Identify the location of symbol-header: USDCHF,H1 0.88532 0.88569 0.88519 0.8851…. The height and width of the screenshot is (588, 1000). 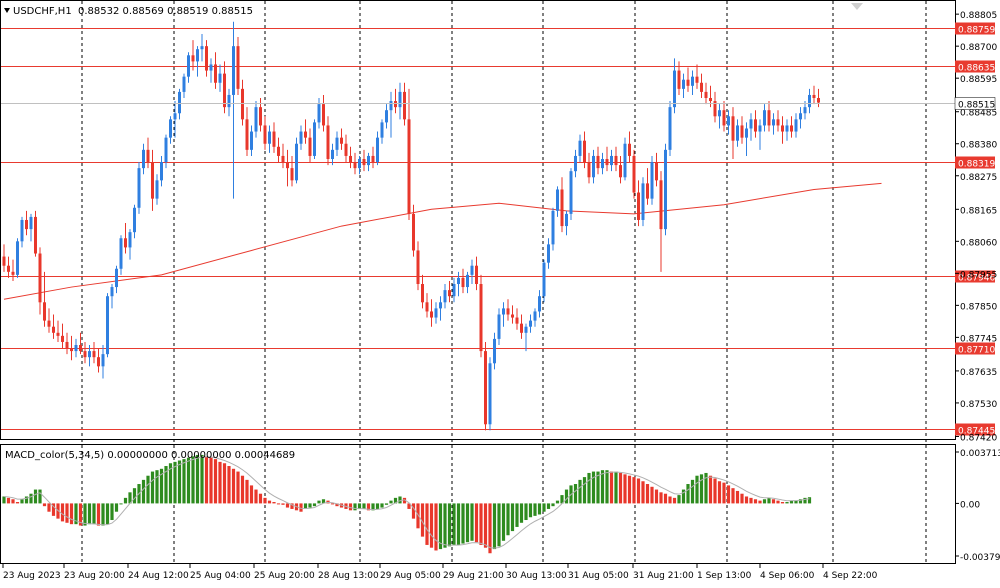
(128, 11).